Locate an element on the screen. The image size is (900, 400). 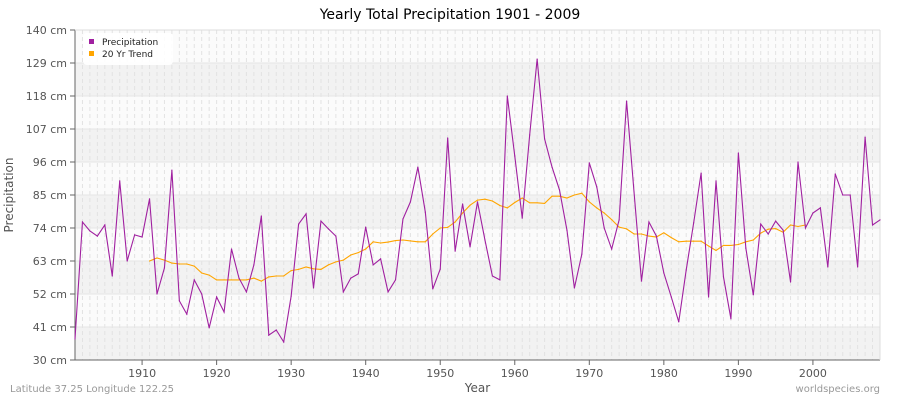
y-tick-label: 74 cm is located at coordinates (50, 228).